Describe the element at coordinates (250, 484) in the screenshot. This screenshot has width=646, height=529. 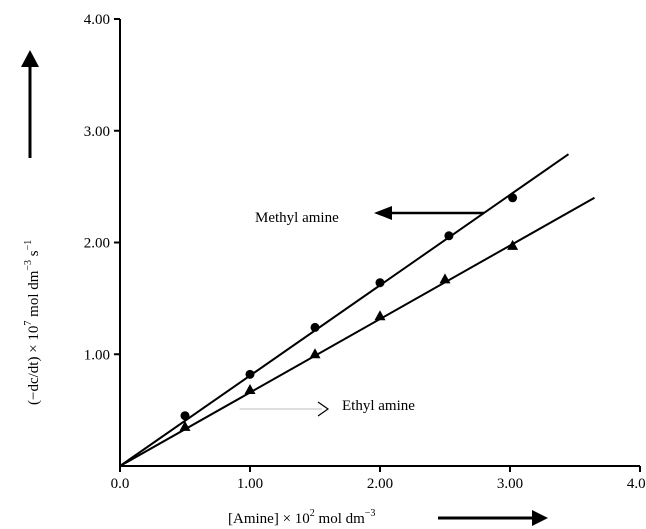
I see `x-tick-label: 1.00` at that location.